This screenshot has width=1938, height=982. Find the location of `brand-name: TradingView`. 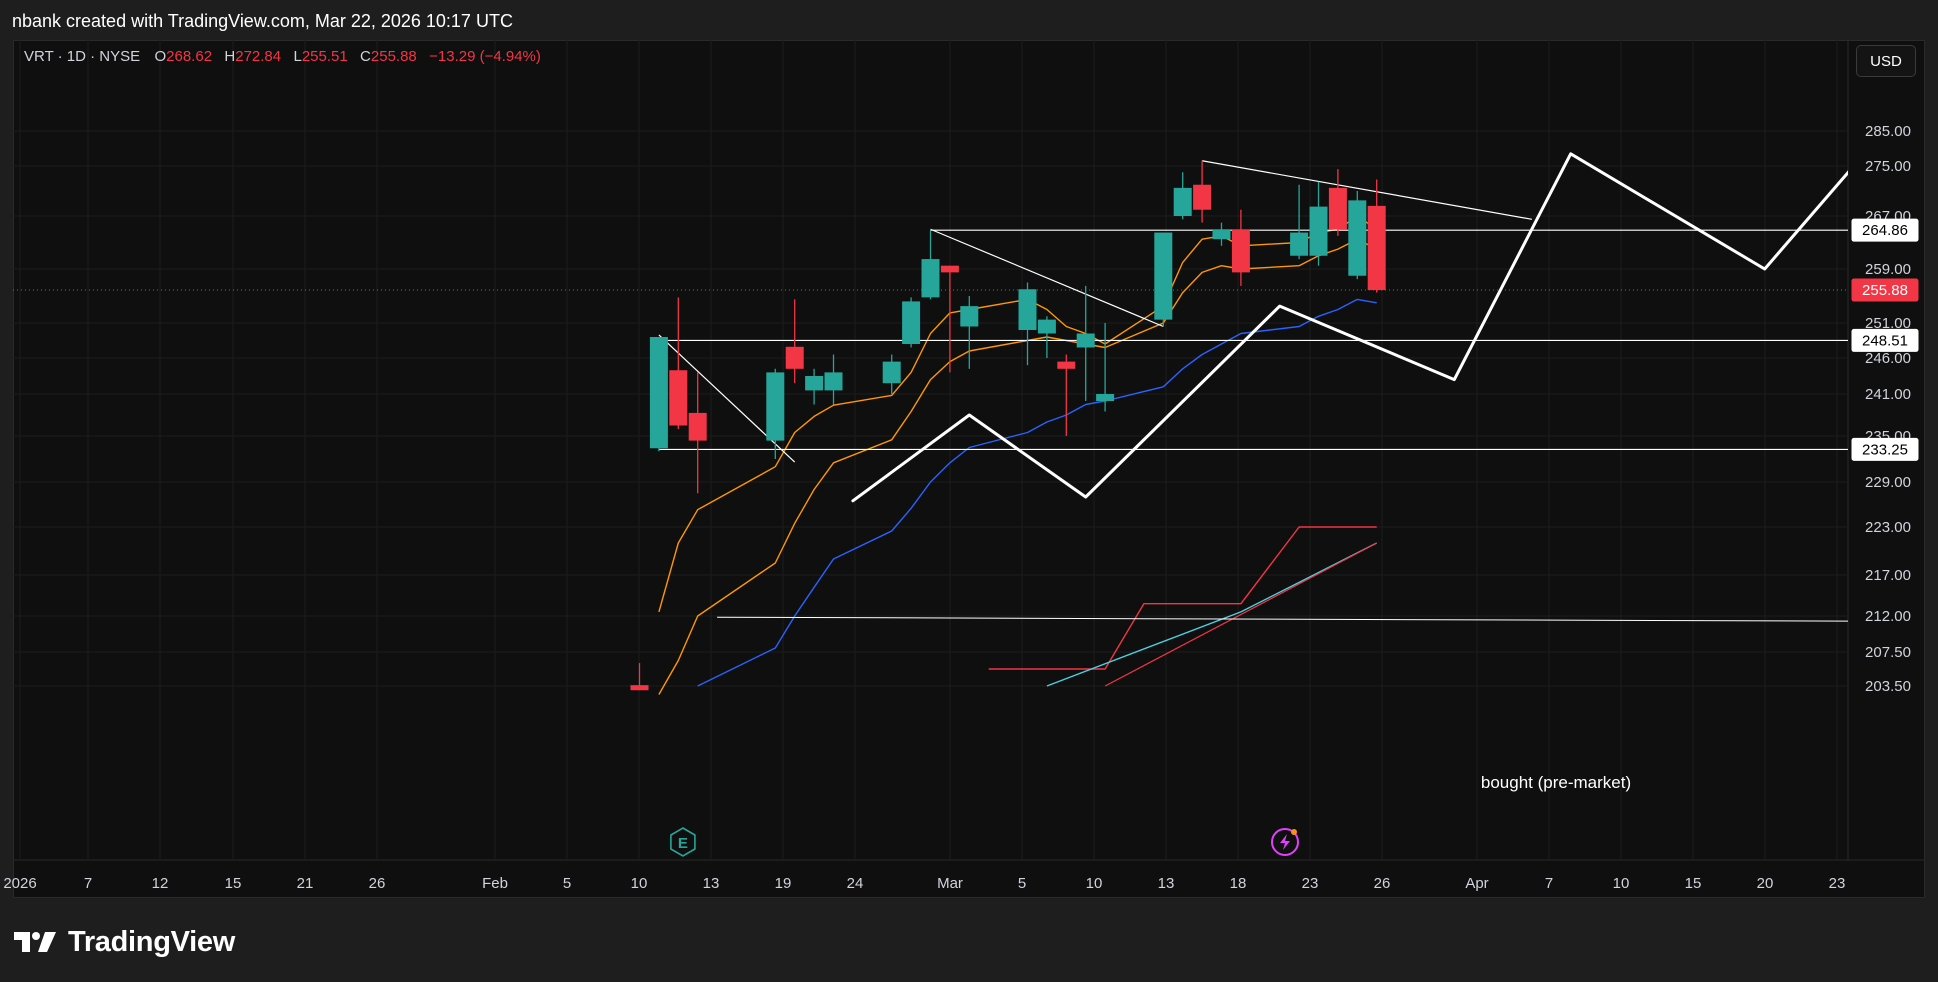

brand-name: TradingView is located at coordinates (151, 941).